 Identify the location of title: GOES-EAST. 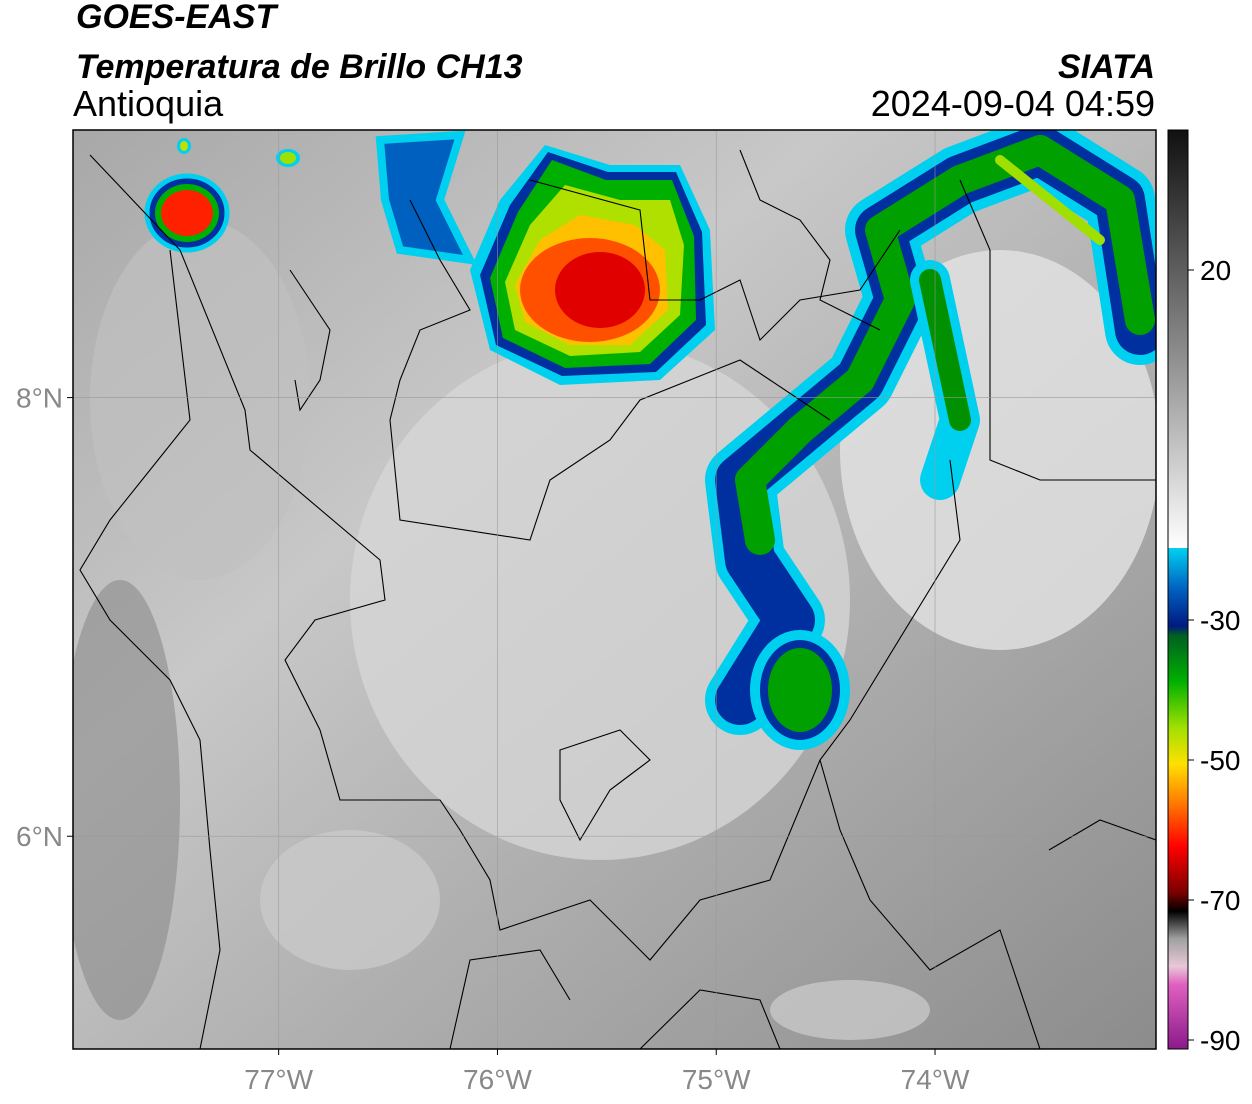
(177, 18).